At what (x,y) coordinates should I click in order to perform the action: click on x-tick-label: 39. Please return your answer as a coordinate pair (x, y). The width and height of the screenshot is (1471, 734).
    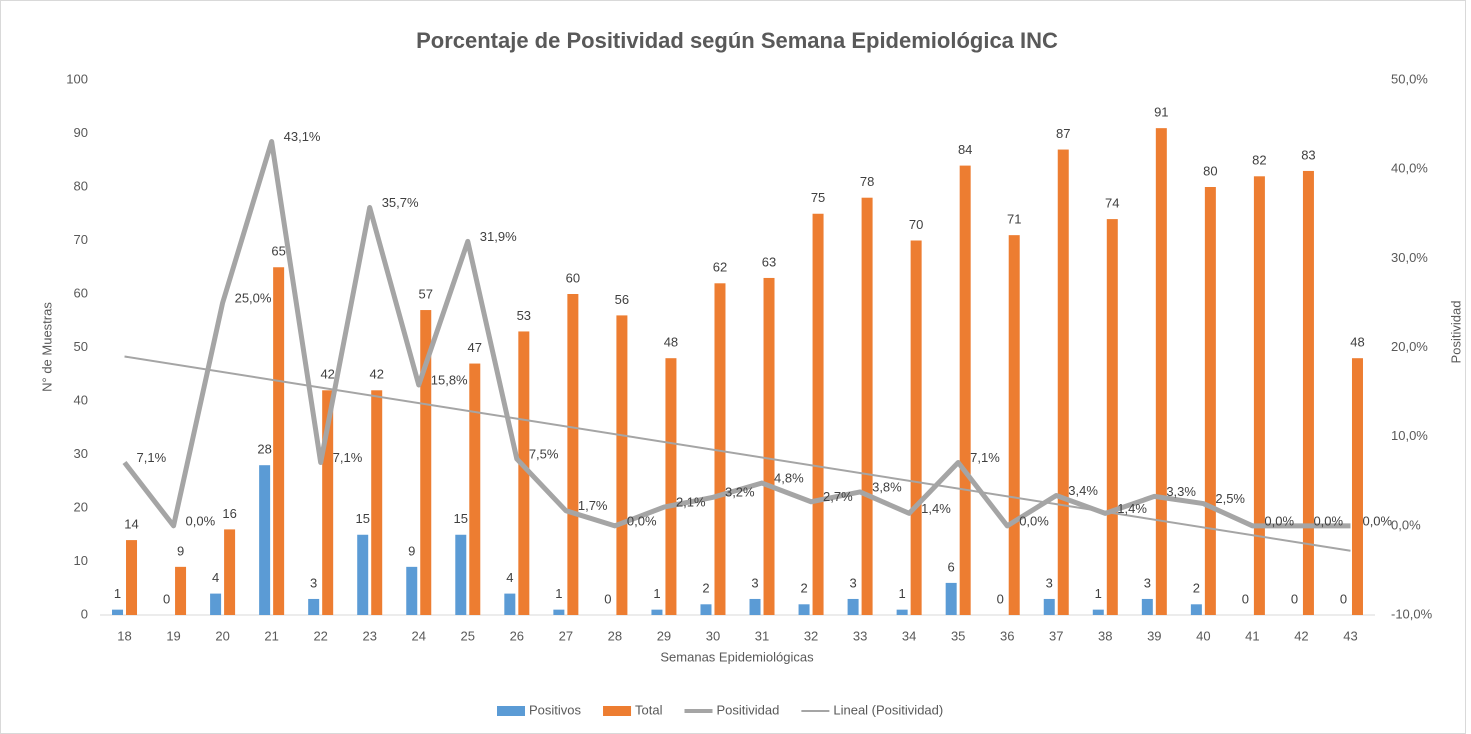
    Looking at the image, I should click on (1154, 635).